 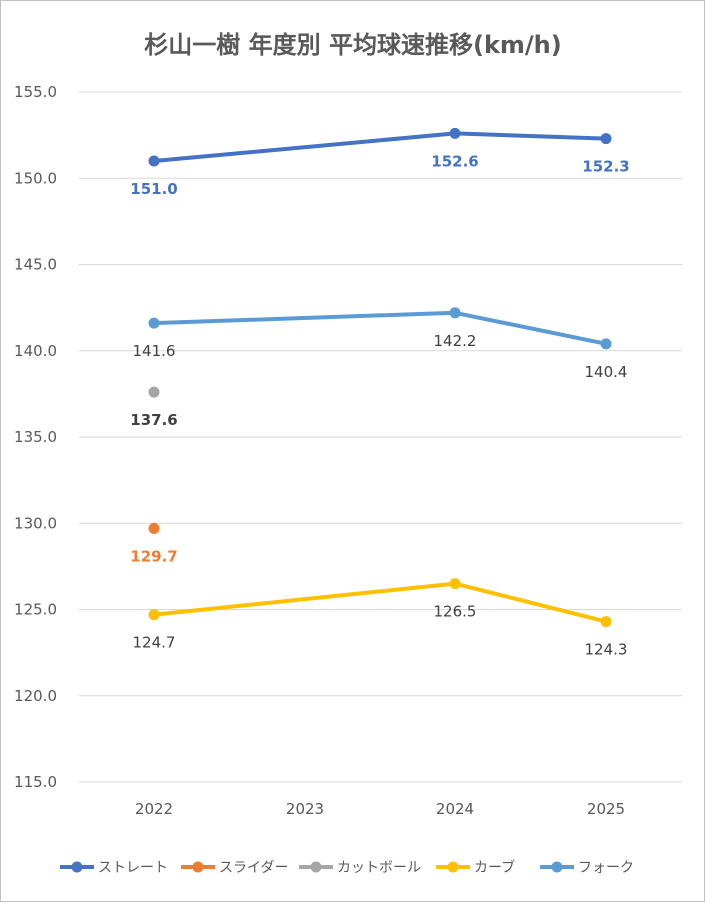 What do you see at coordinates (606, 650) in the screenshot?
I see `data-label: 124.3` at bounding box center [606, 650].